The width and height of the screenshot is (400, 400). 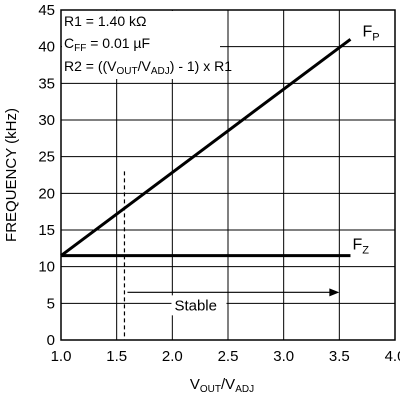 I want to click on series-fp-label: FP, so click(x=370, y=33).